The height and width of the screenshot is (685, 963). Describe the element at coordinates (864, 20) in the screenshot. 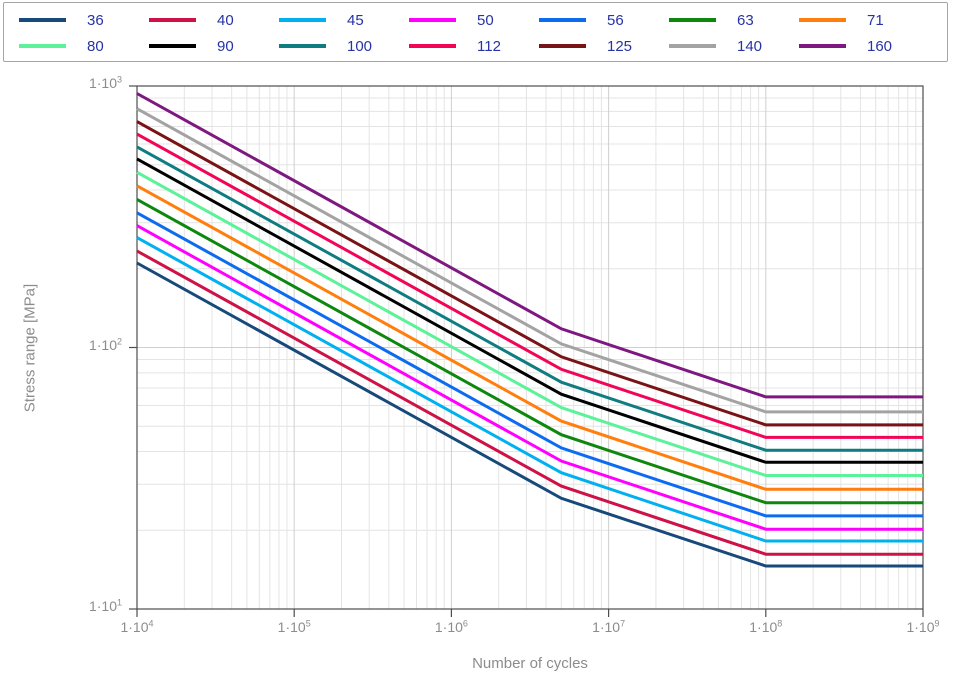

I see `legend-item-71: 71` at that location.